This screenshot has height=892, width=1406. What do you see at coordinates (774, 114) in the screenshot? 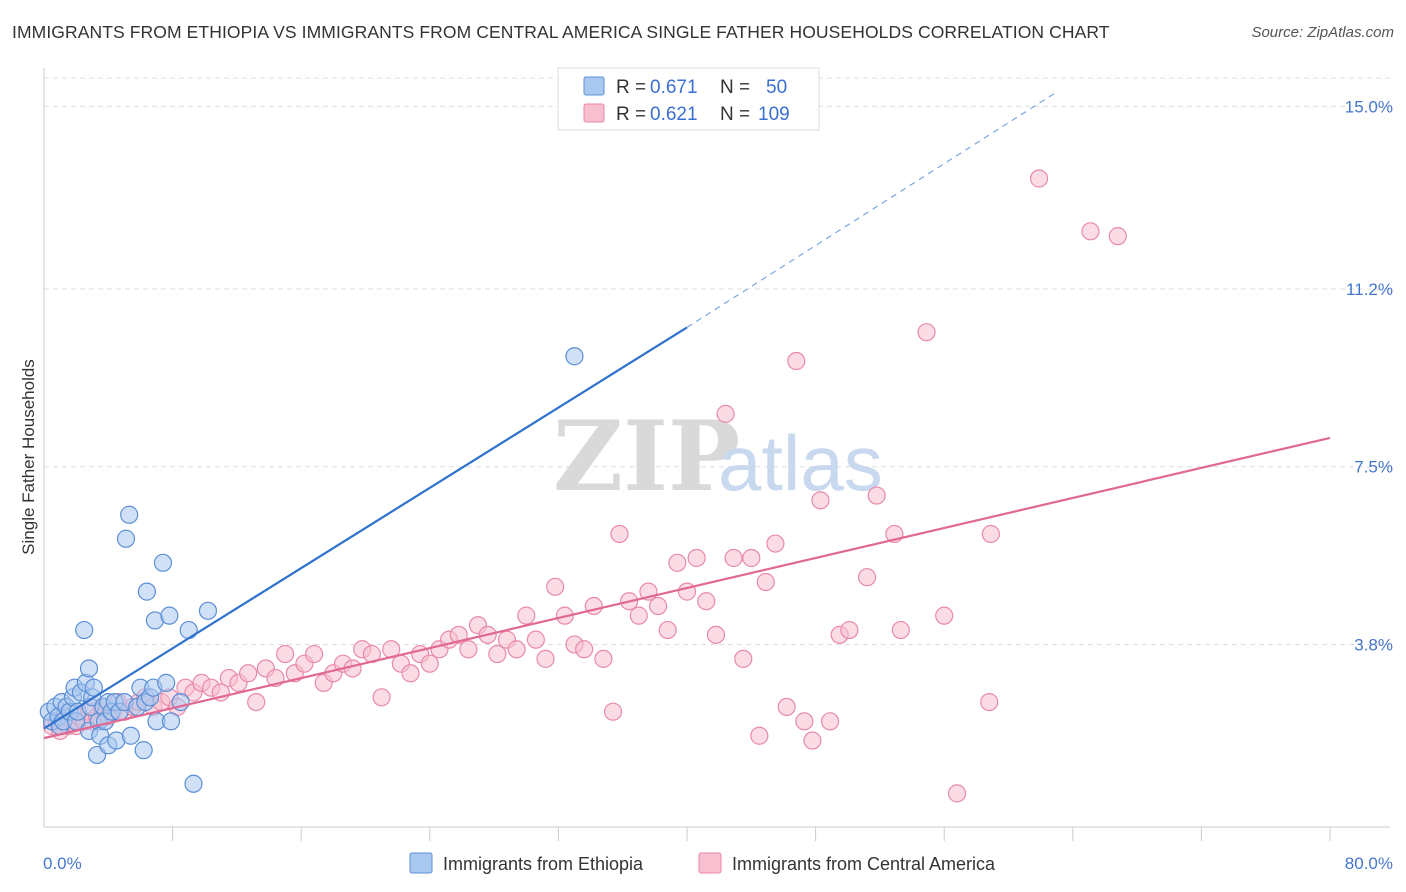
I see `legend-n-value-2: 109` at bounding box center [774, 114].